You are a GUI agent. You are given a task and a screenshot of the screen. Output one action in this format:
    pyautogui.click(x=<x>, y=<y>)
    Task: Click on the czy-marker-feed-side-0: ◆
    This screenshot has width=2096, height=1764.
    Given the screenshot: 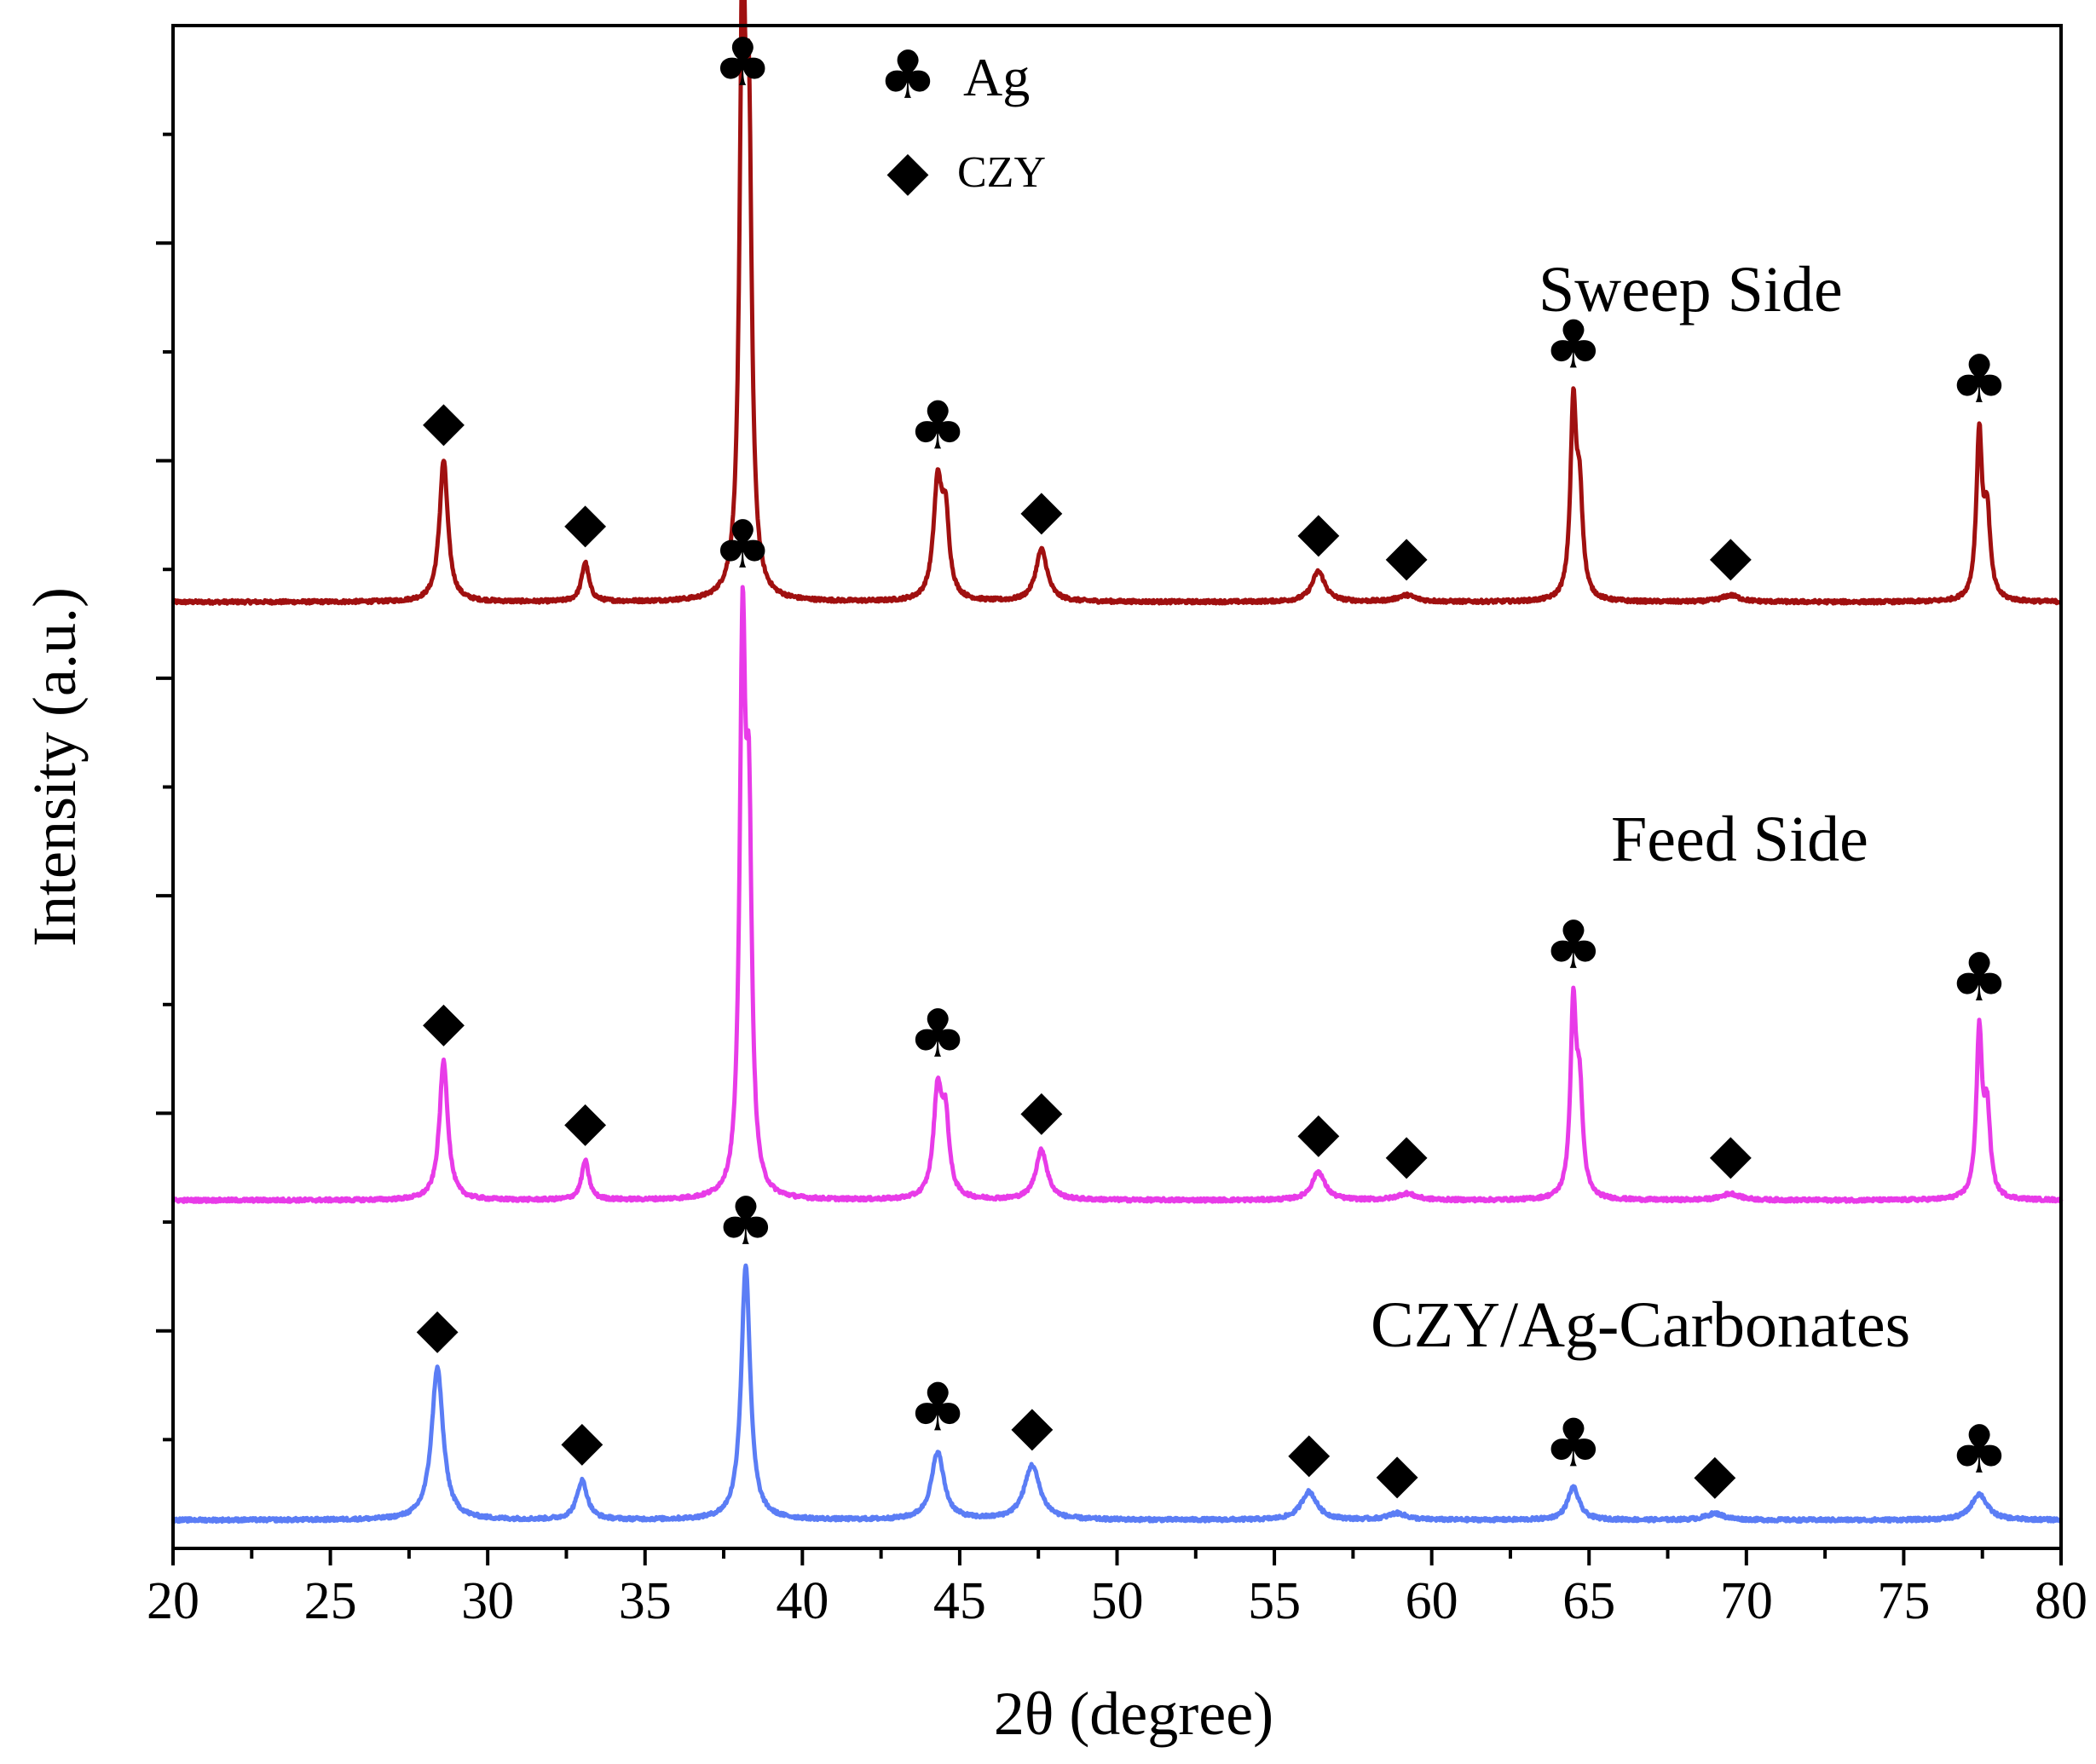 What is the action you would take?
    pyautogui.click(x=444, y=1022)
    